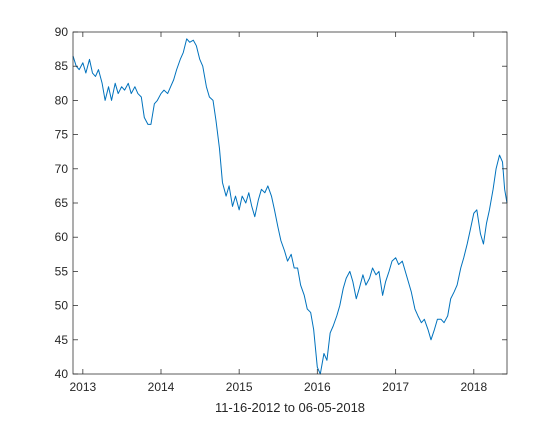  Describe the element at coordinates (62, 169) in the screenshot. I see `y-tick-label: 70` at that location.